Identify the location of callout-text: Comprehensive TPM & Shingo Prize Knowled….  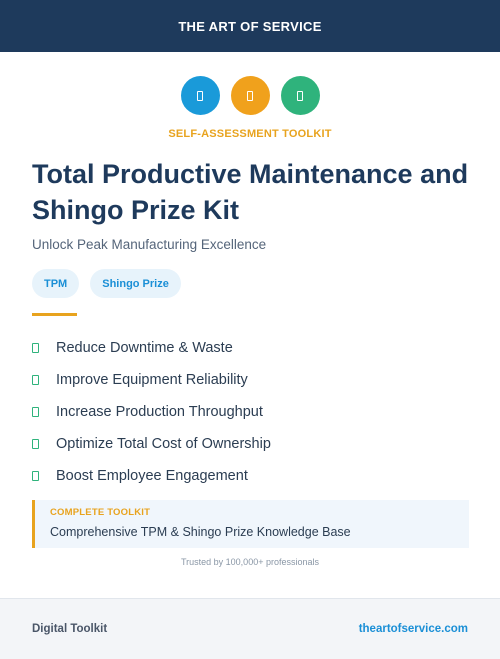
(200, 532).